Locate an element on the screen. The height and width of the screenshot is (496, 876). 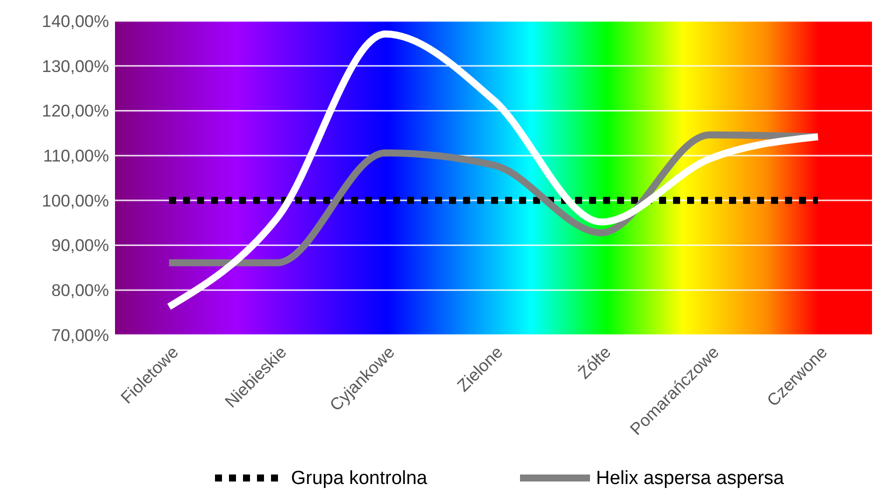
y-tick-label: 90,00% is located at coordinates (80, 246).